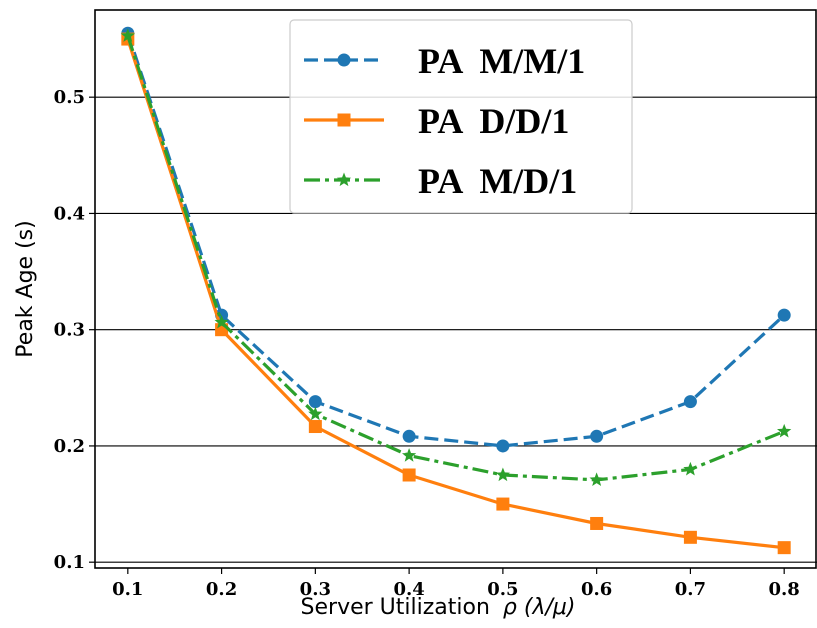 The width and height of the screenshot is (817, 628). Describe the element at coordinates (493, 121) in the screenshot. I see `legend-label: PA D/D/1` at that location.